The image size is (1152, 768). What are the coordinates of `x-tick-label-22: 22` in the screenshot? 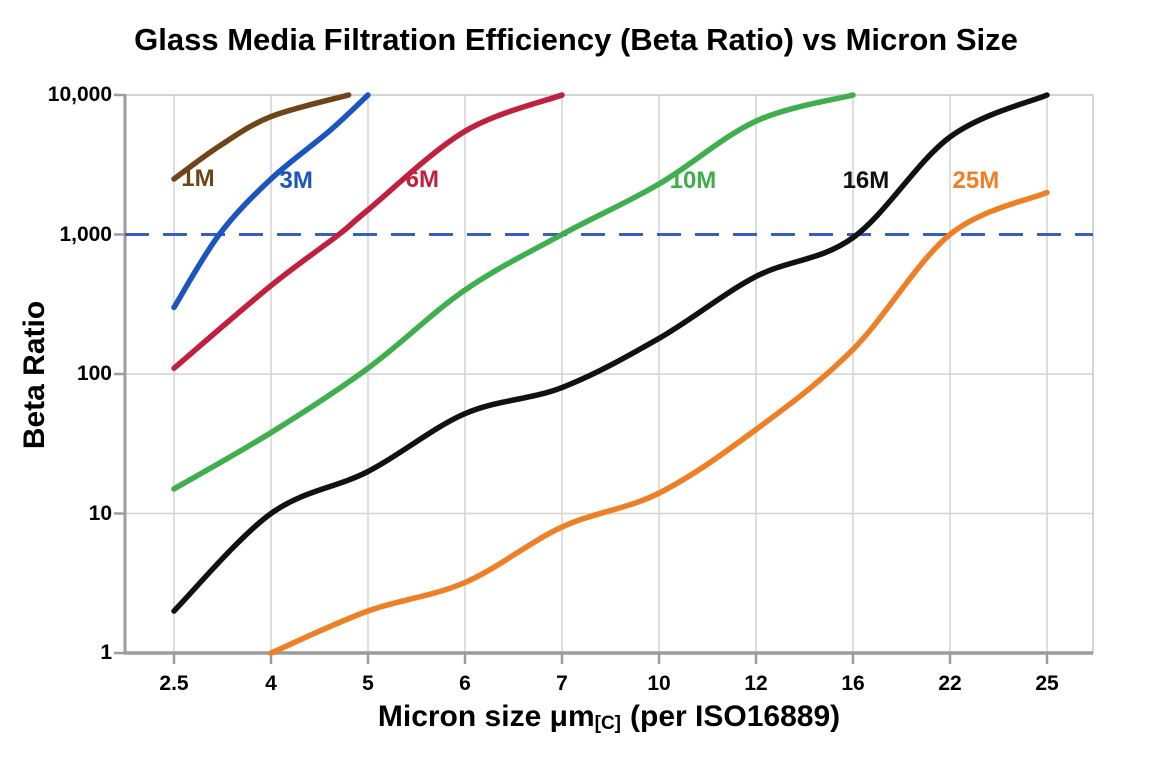 It's located at (950, 683).